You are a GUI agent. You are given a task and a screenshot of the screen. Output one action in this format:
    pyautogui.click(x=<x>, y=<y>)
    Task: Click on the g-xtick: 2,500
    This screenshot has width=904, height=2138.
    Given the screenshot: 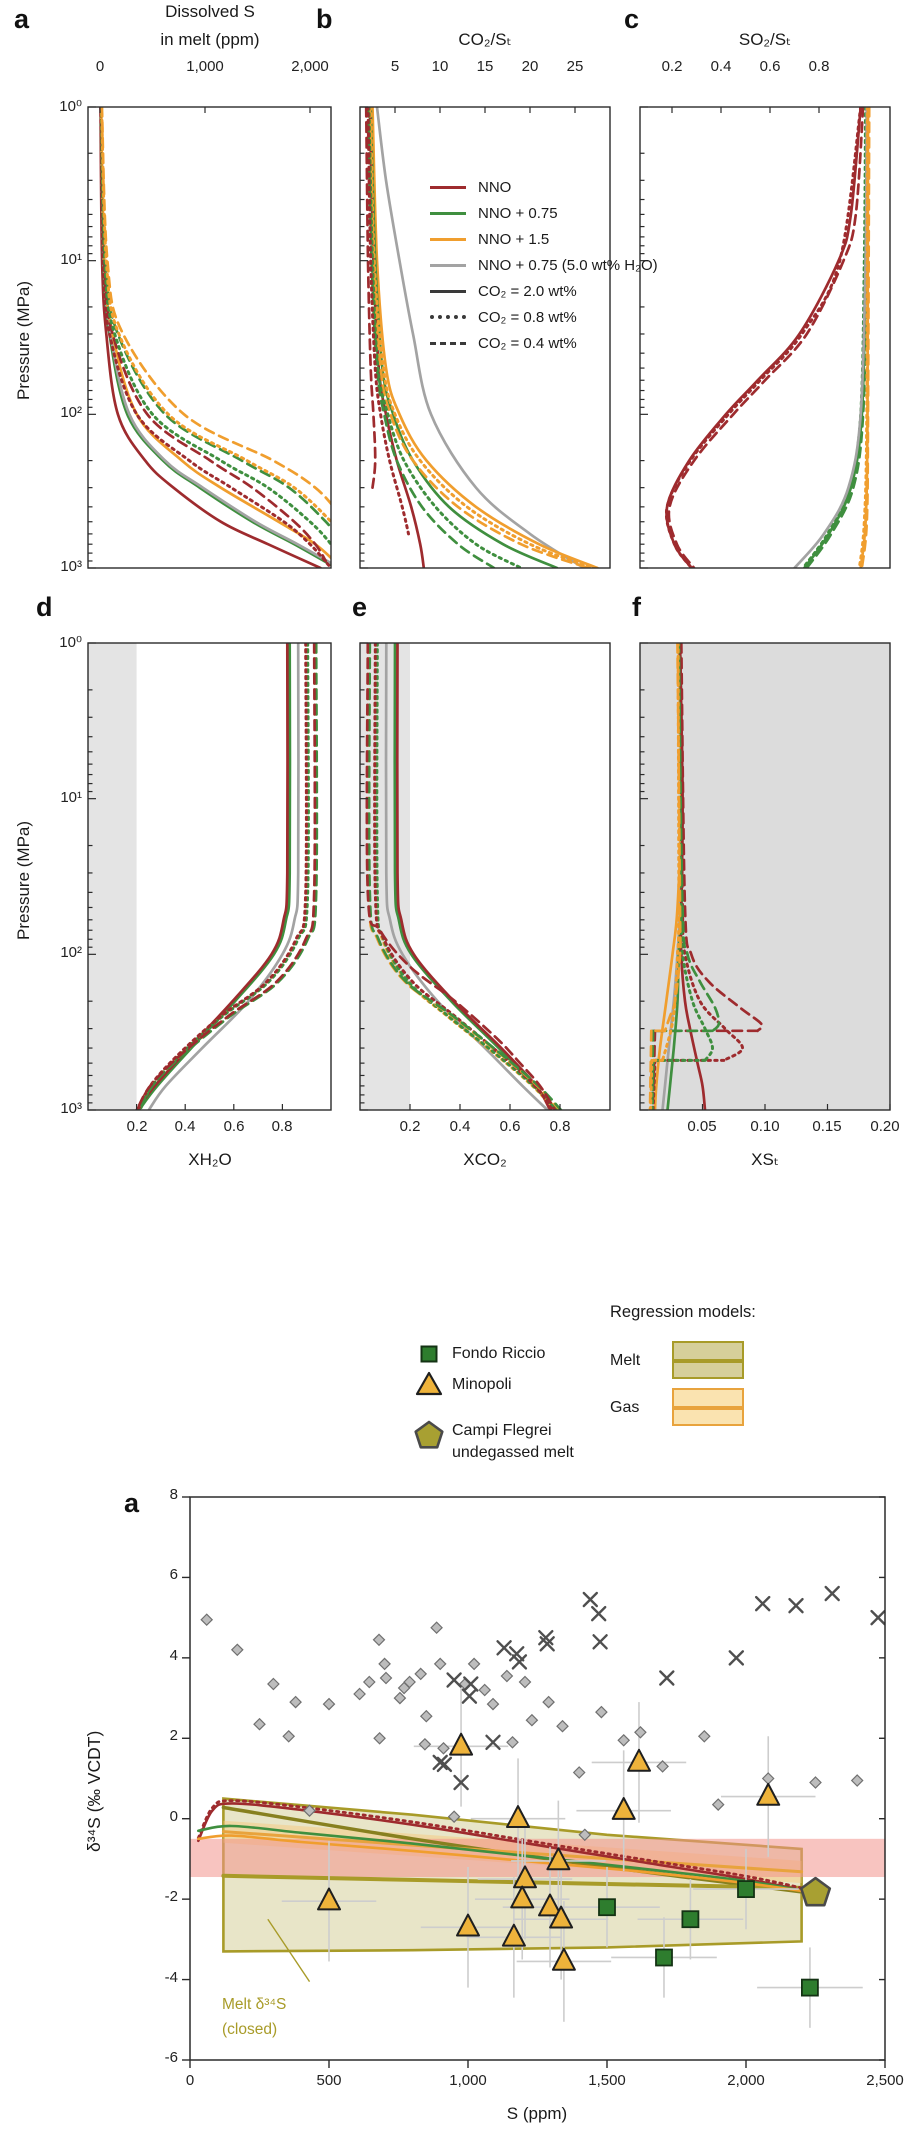 What is the action you would take?
    pyautogui.click(x=885, y=2080)
    